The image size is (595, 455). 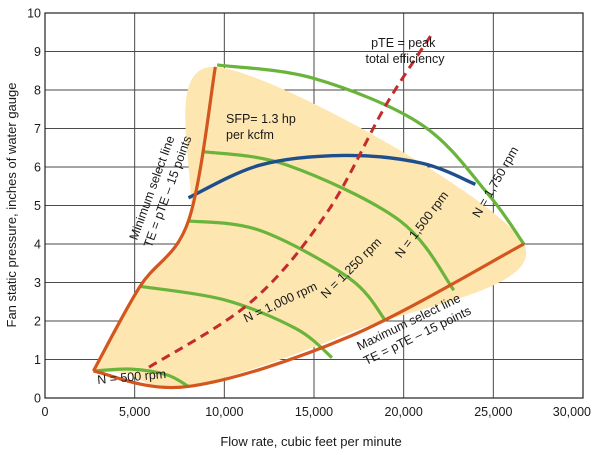 What do you see at coordinates (250, 135) in the screenshot?
I see `sfp-label-line2: per kcfm` at bounding box center [250, 135].